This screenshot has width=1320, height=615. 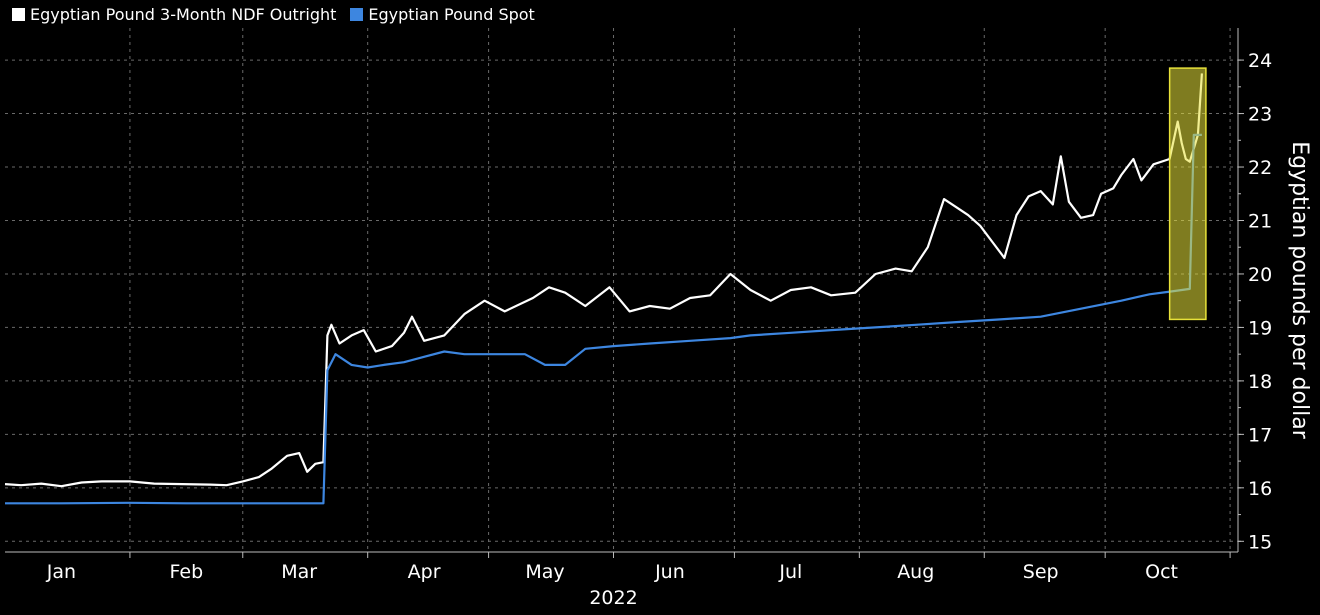 I want to click on y-tick-label: 24, so click(x=1260, y=61).